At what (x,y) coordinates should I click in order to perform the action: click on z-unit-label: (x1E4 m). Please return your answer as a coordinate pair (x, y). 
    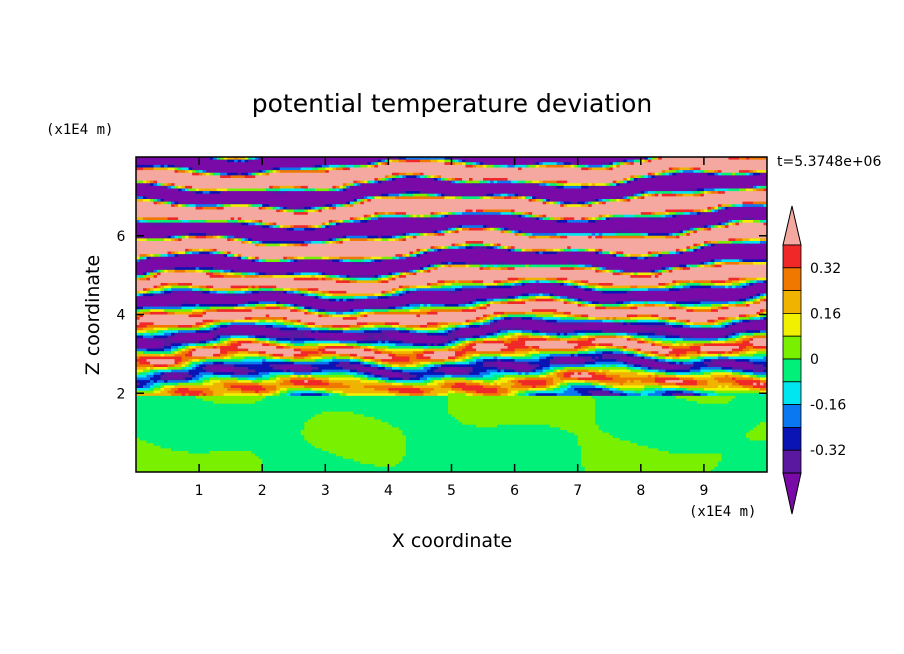
    Looking at the image, I should click on (79, 130).